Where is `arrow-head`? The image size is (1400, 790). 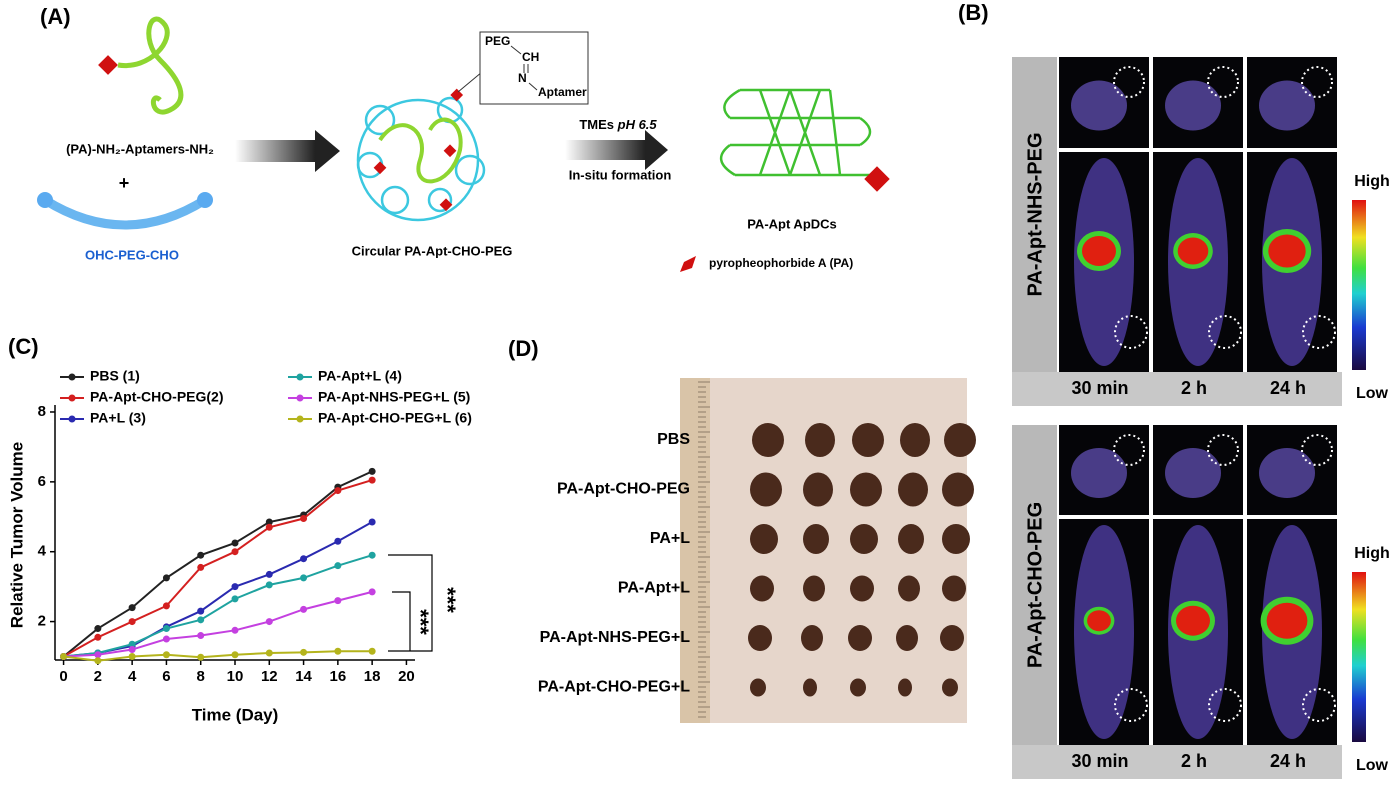
arrow-head is located at coordinates (656, 150).